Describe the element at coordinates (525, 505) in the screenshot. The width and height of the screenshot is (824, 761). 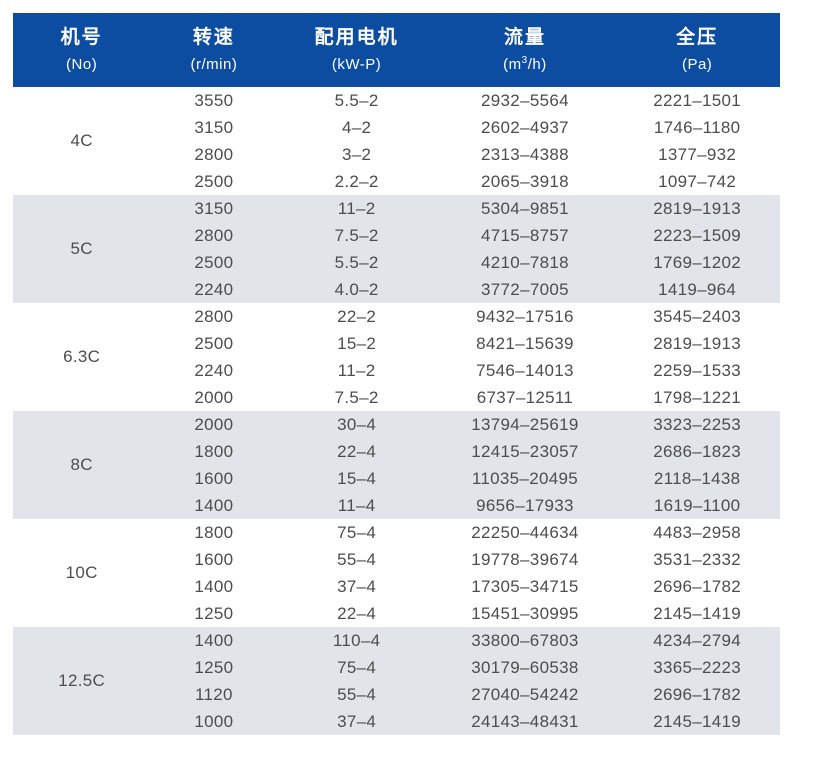
I see `value-cell: 9656–17933` at that location.